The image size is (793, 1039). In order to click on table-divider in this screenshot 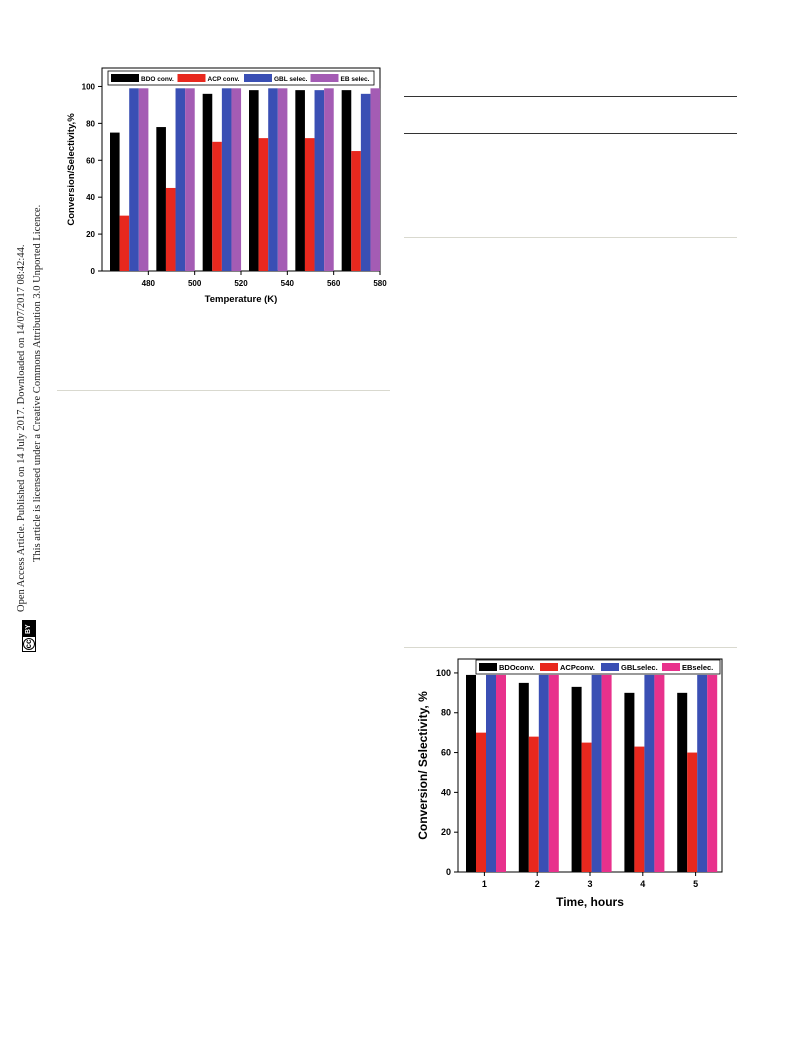, I will do `click(570, 237)`.